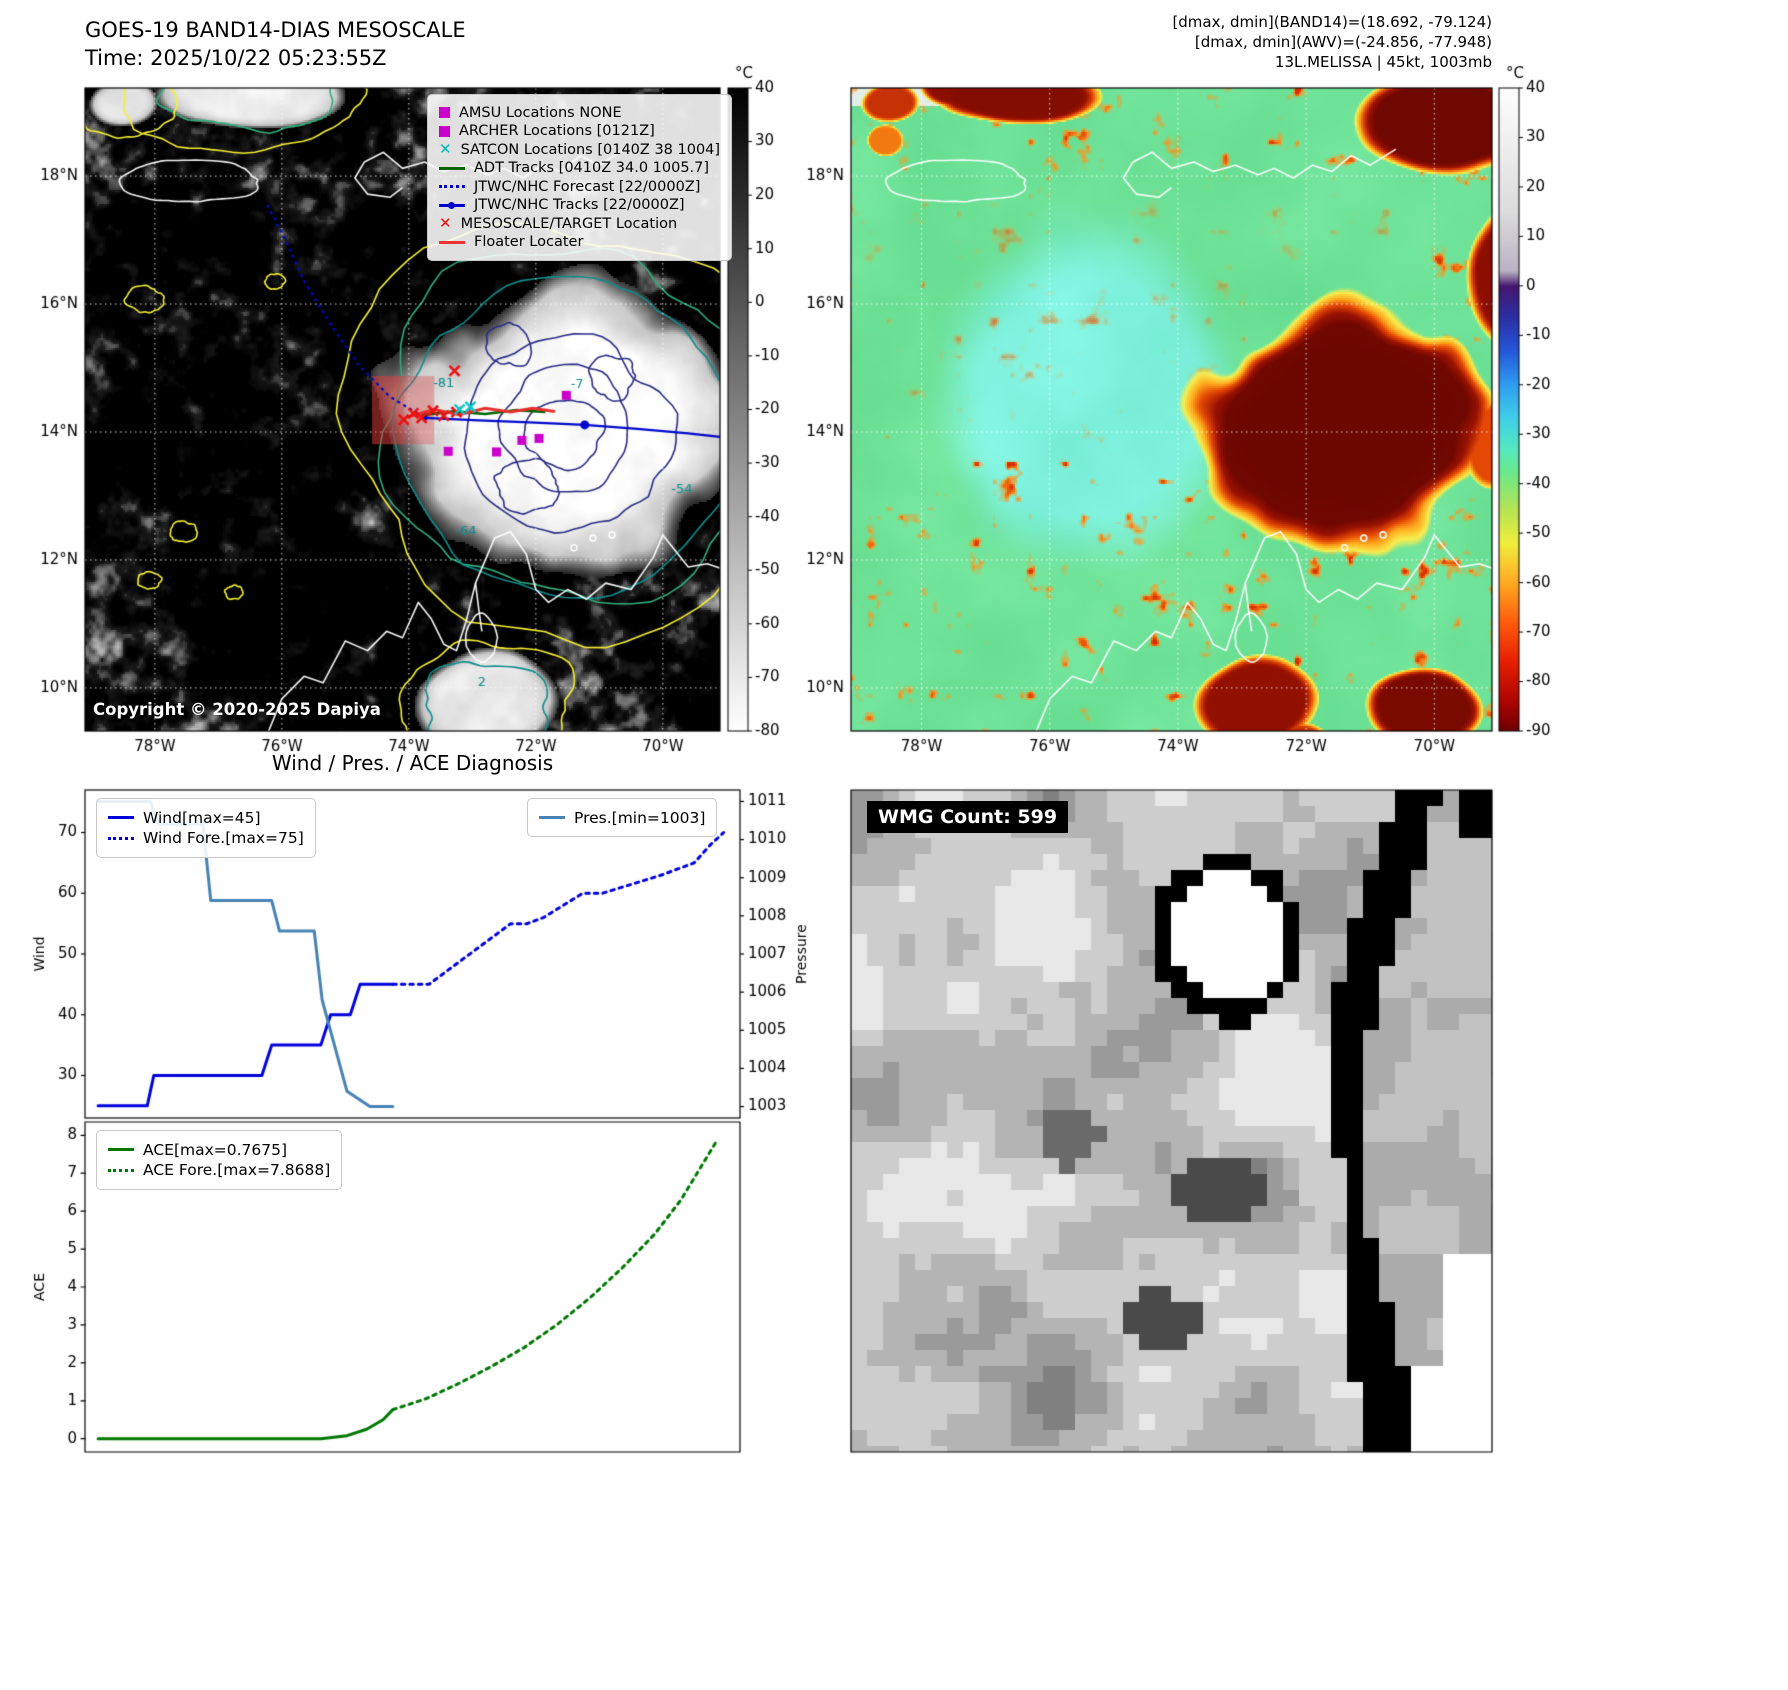 This screenshot has height=1690, width=1788. What do you see at coordinates (236, 58) in the screenshot?
I see `band14-subtitle: Time: 2025/10/22 05:23:55Z` at bounding box center [236, 58].